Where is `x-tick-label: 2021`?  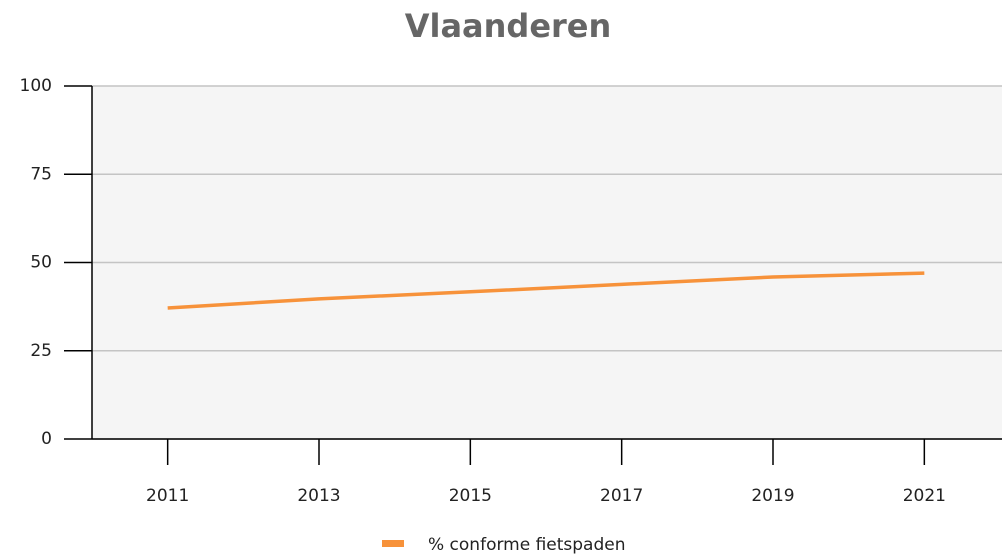
x-tick-label: 2021 is located at coordinates (924, 496).